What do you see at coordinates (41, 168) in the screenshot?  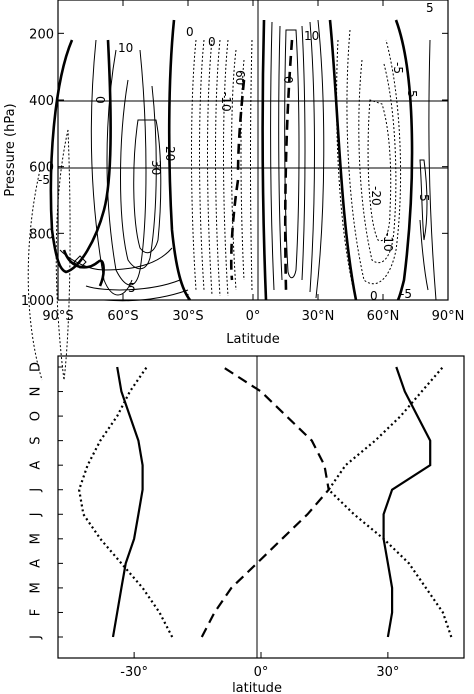 I see `y-tick-label: 600` at bounding box center [41, 168].